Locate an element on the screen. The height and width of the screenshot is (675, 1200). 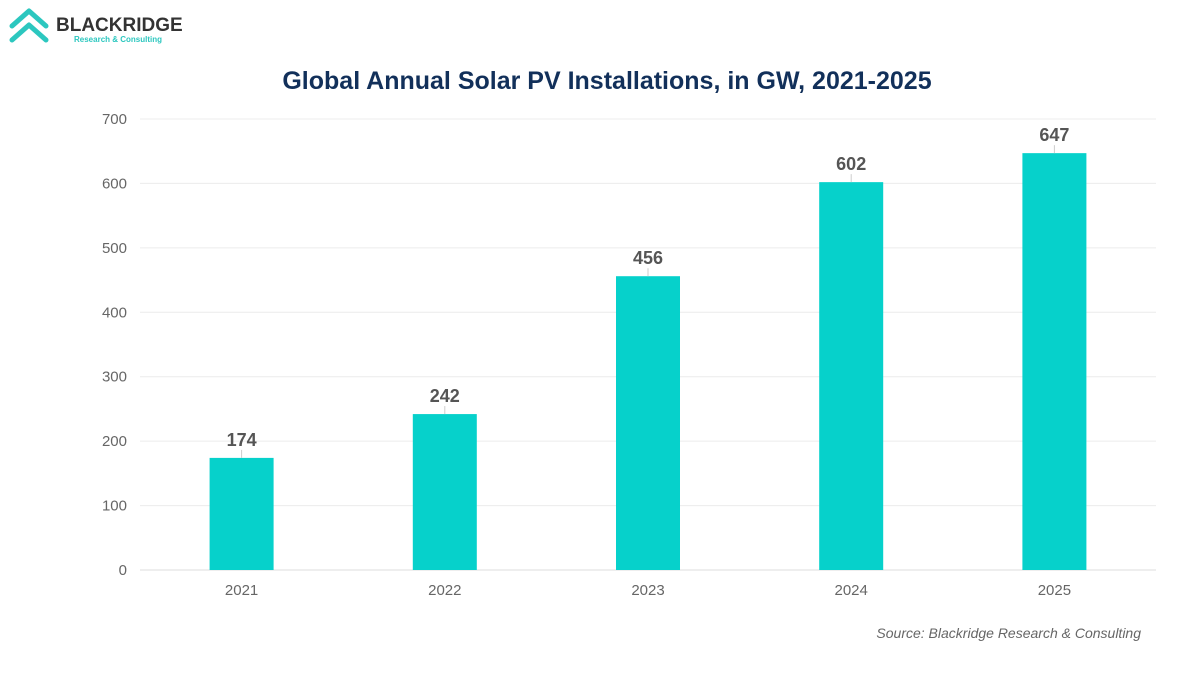
x-tick-label: 2022 is located at coordinates (444, 590).